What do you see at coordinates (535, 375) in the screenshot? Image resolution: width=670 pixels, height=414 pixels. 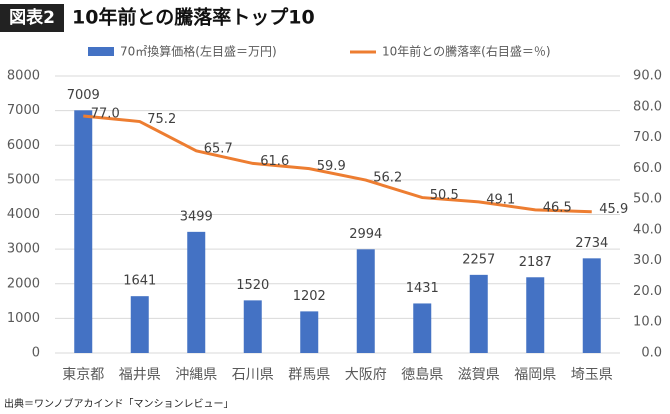 I see `x-tick-label: 福岡県` at bounding box center [535, 375].